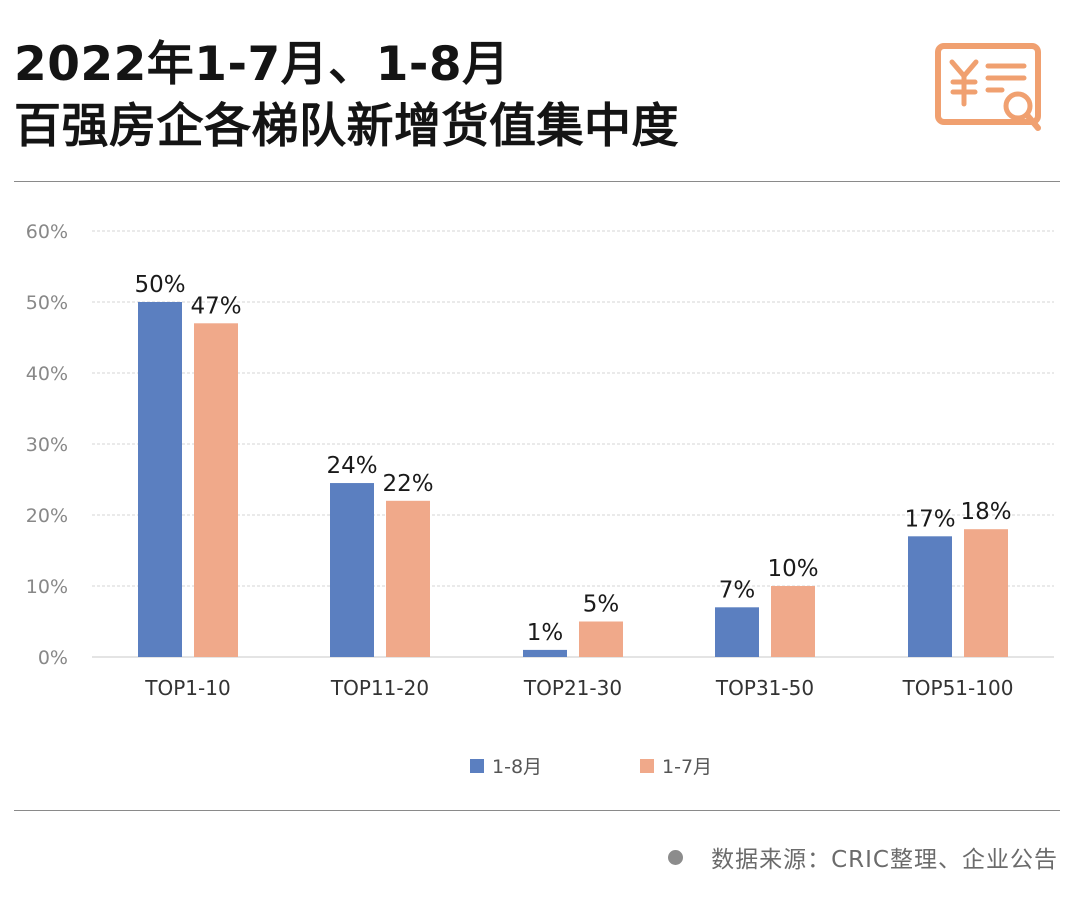 This screenshot has width=1080, height=906. I want to click on title-line-2: 百强房企各梯队新增货值集中度, so click(346, 126).